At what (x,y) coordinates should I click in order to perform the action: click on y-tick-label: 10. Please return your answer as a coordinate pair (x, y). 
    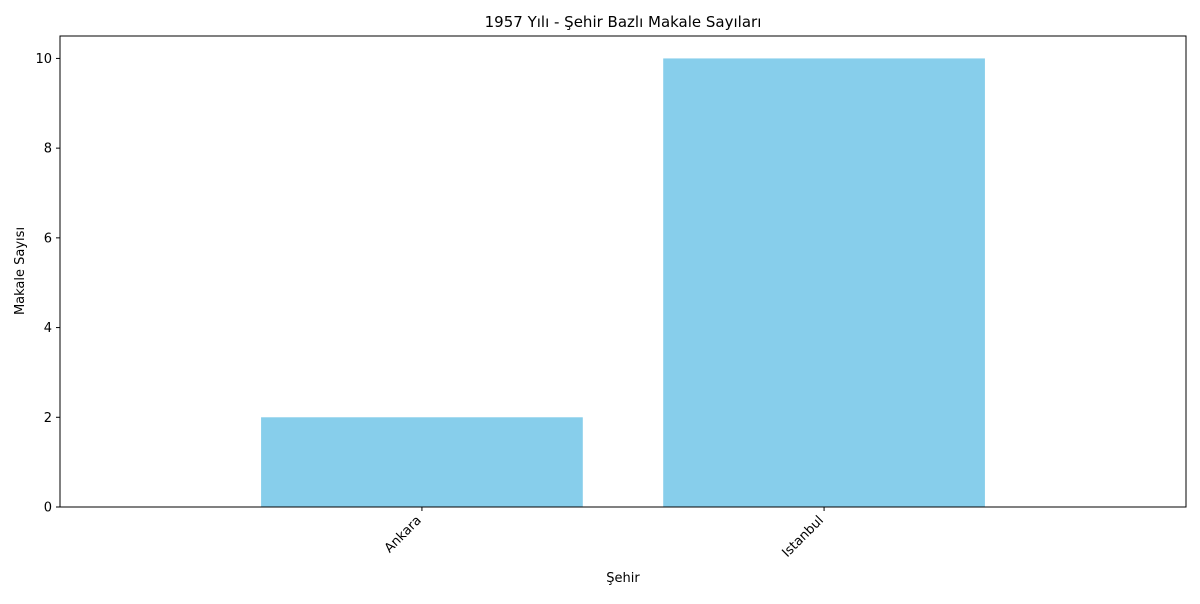
    Looking at the image, I should click on (43, 59).